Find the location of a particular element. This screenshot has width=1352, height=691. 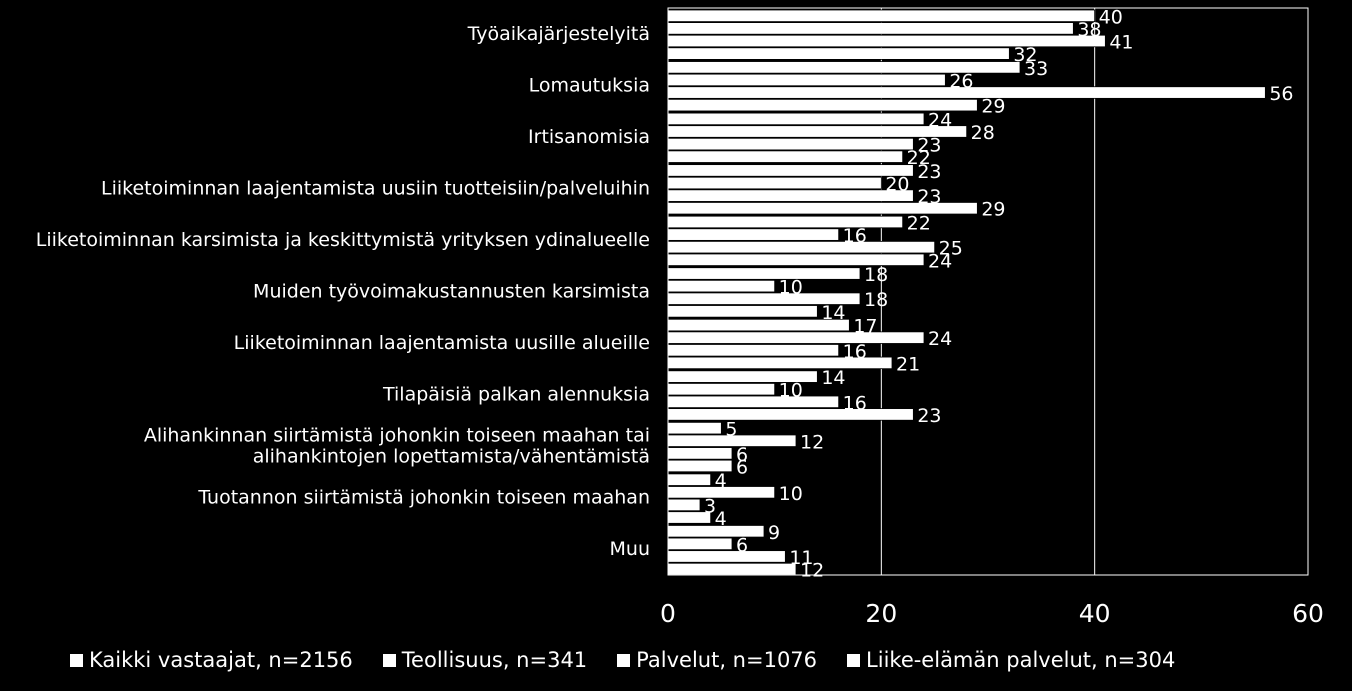

data-label: 41 is located at coordinates (1121, 43).